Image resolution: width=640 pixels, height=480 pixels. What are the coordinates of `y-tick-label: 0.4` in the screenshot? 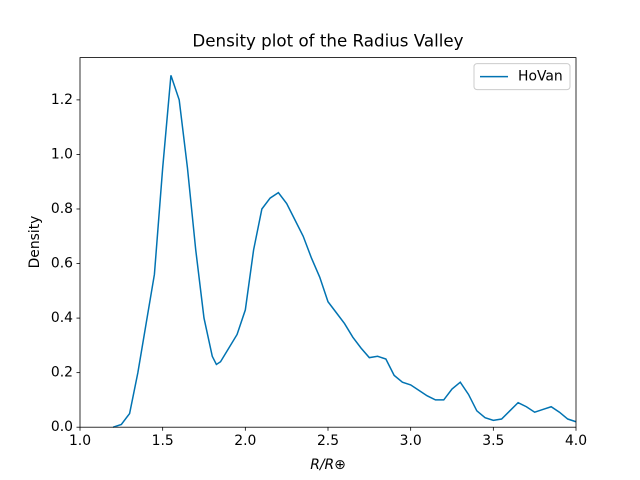 It's located at (62, 318).